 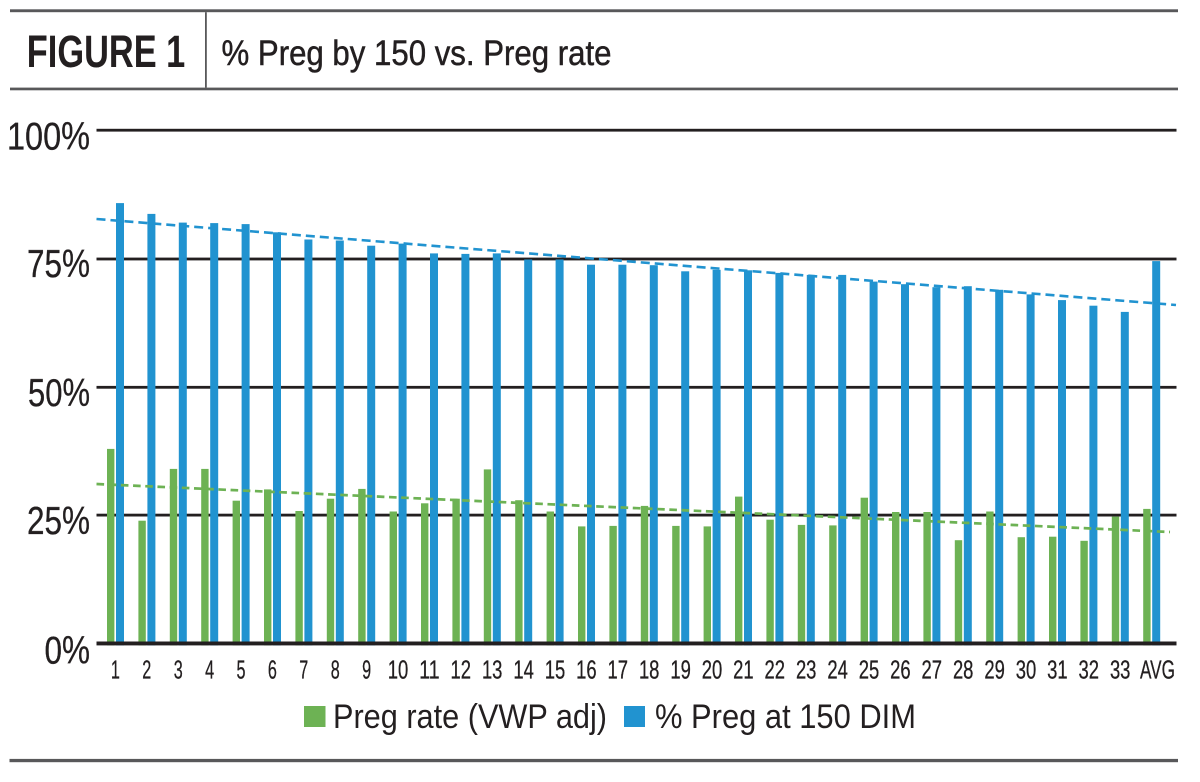 What do you see at coordinates (1089, 670) in the screenshot?
I see `svg-text: 32` at bounding box center [1089, 670].